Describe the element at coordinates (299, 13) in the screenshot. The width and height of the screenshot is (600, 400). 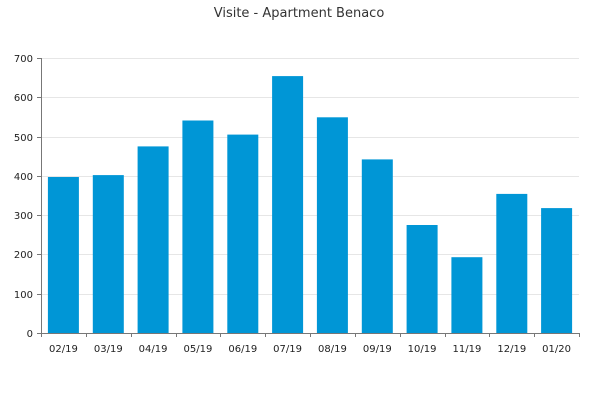
I see `chart-title: Visite - Apartment Benaco` at that location.